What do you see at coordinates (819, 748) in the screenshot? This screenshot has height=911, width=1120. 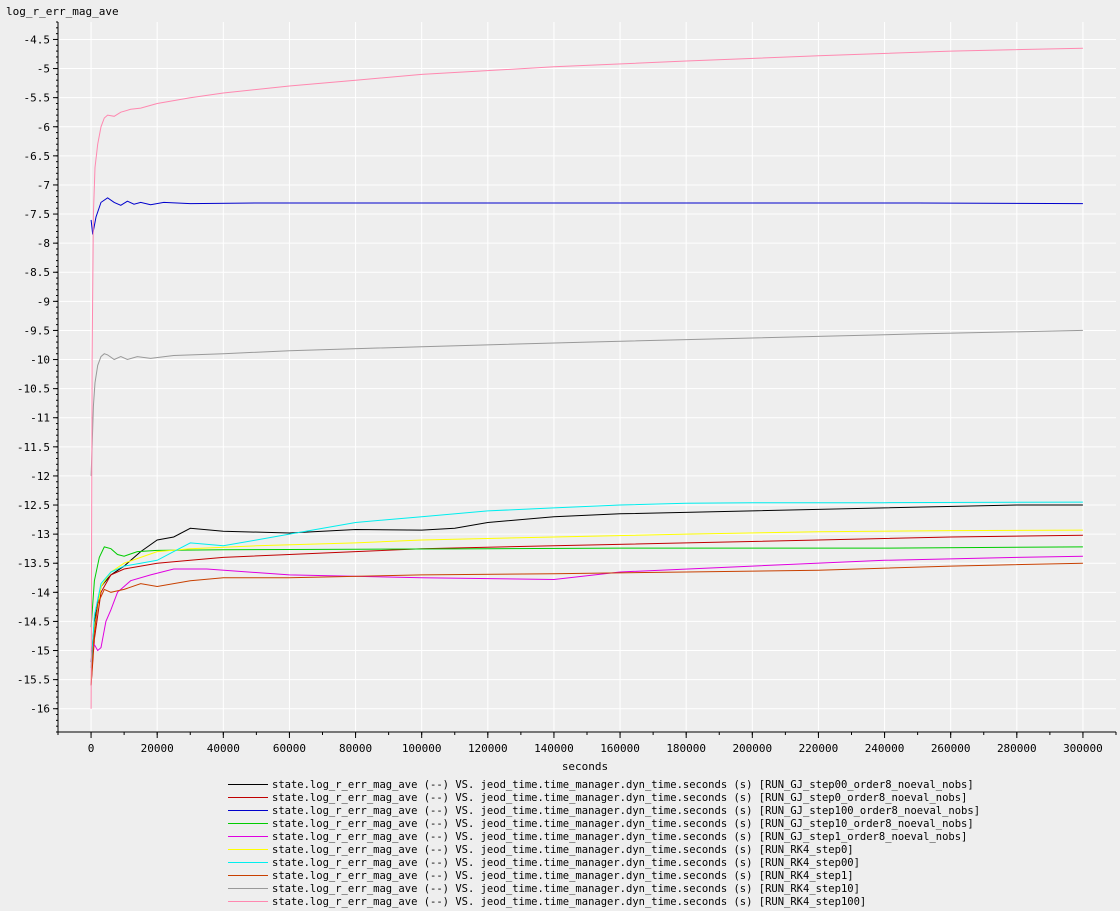 I see `x-tick-label: 220000` at bounding box center [819, 748].